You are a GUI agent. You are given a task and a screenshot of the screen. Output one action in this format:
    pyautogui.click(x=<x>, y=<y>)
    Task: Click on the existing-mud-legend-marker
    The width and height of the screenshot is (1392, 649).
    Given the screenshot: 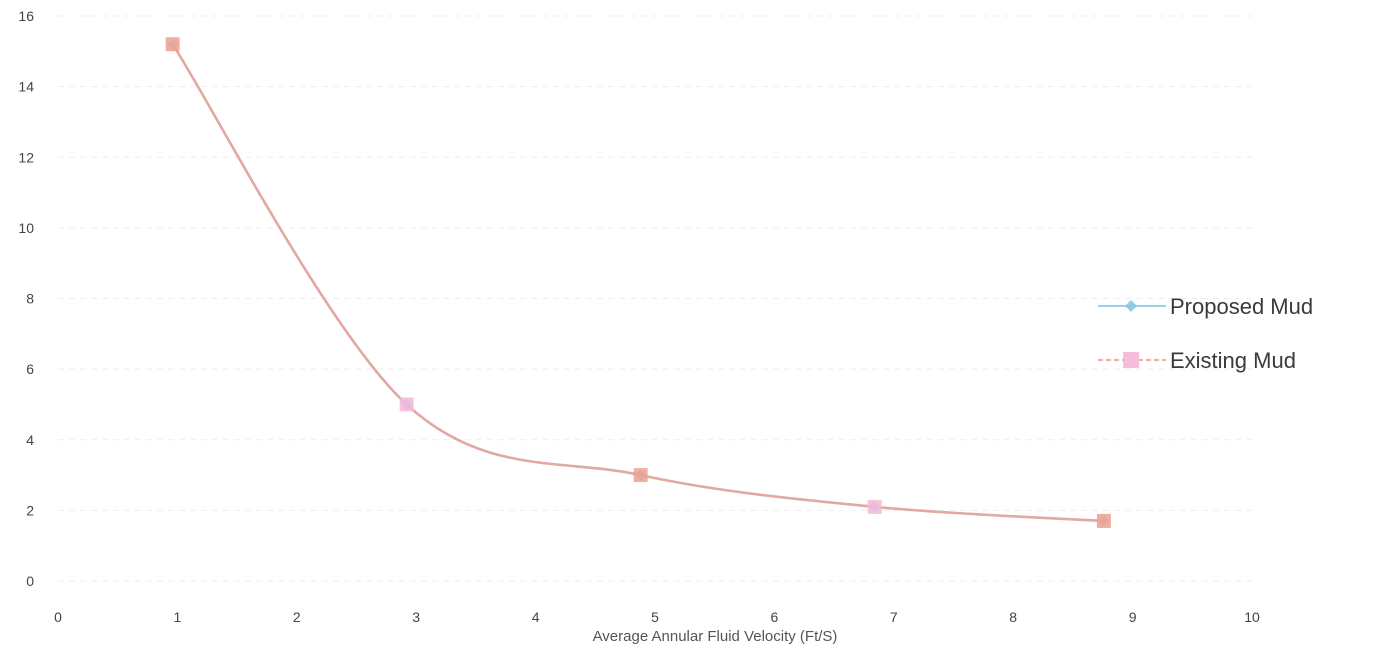 What is the action you would take?
    pyautogui.click(x=1131, y=360)
    